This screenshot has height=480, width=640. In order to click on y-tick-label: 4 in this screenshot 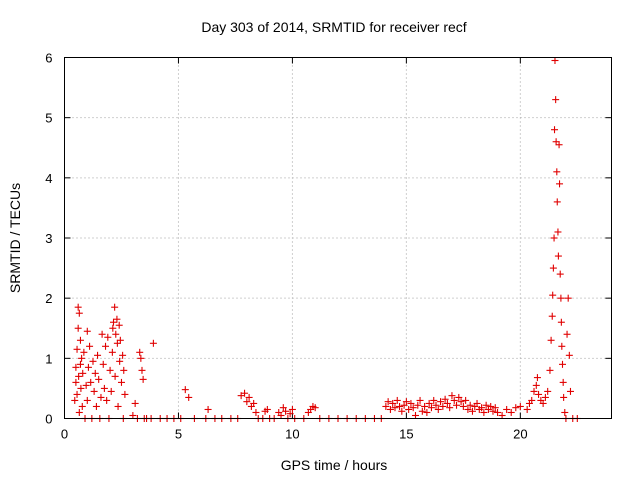, I will do `click(48, 178)`.